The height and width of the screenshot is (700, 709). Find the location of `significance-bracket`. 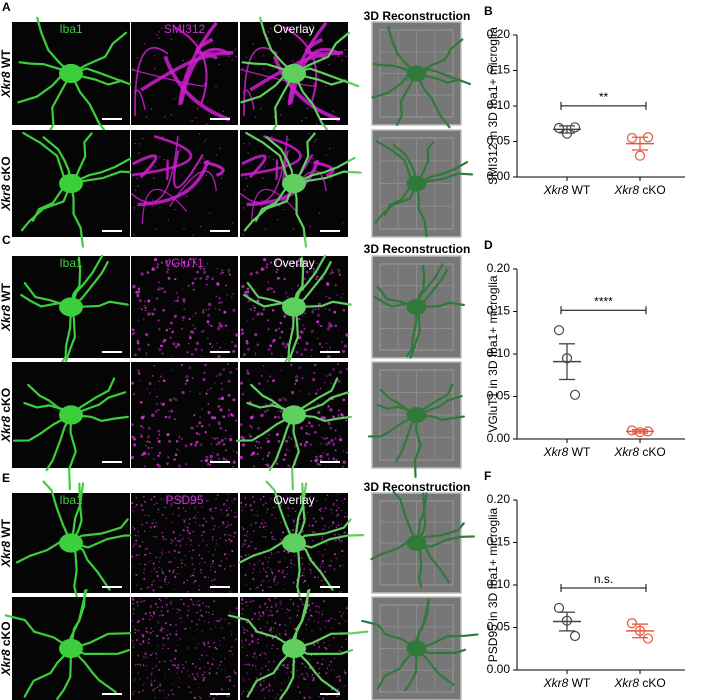

significance-bracket is located at coordinates (603, 587).